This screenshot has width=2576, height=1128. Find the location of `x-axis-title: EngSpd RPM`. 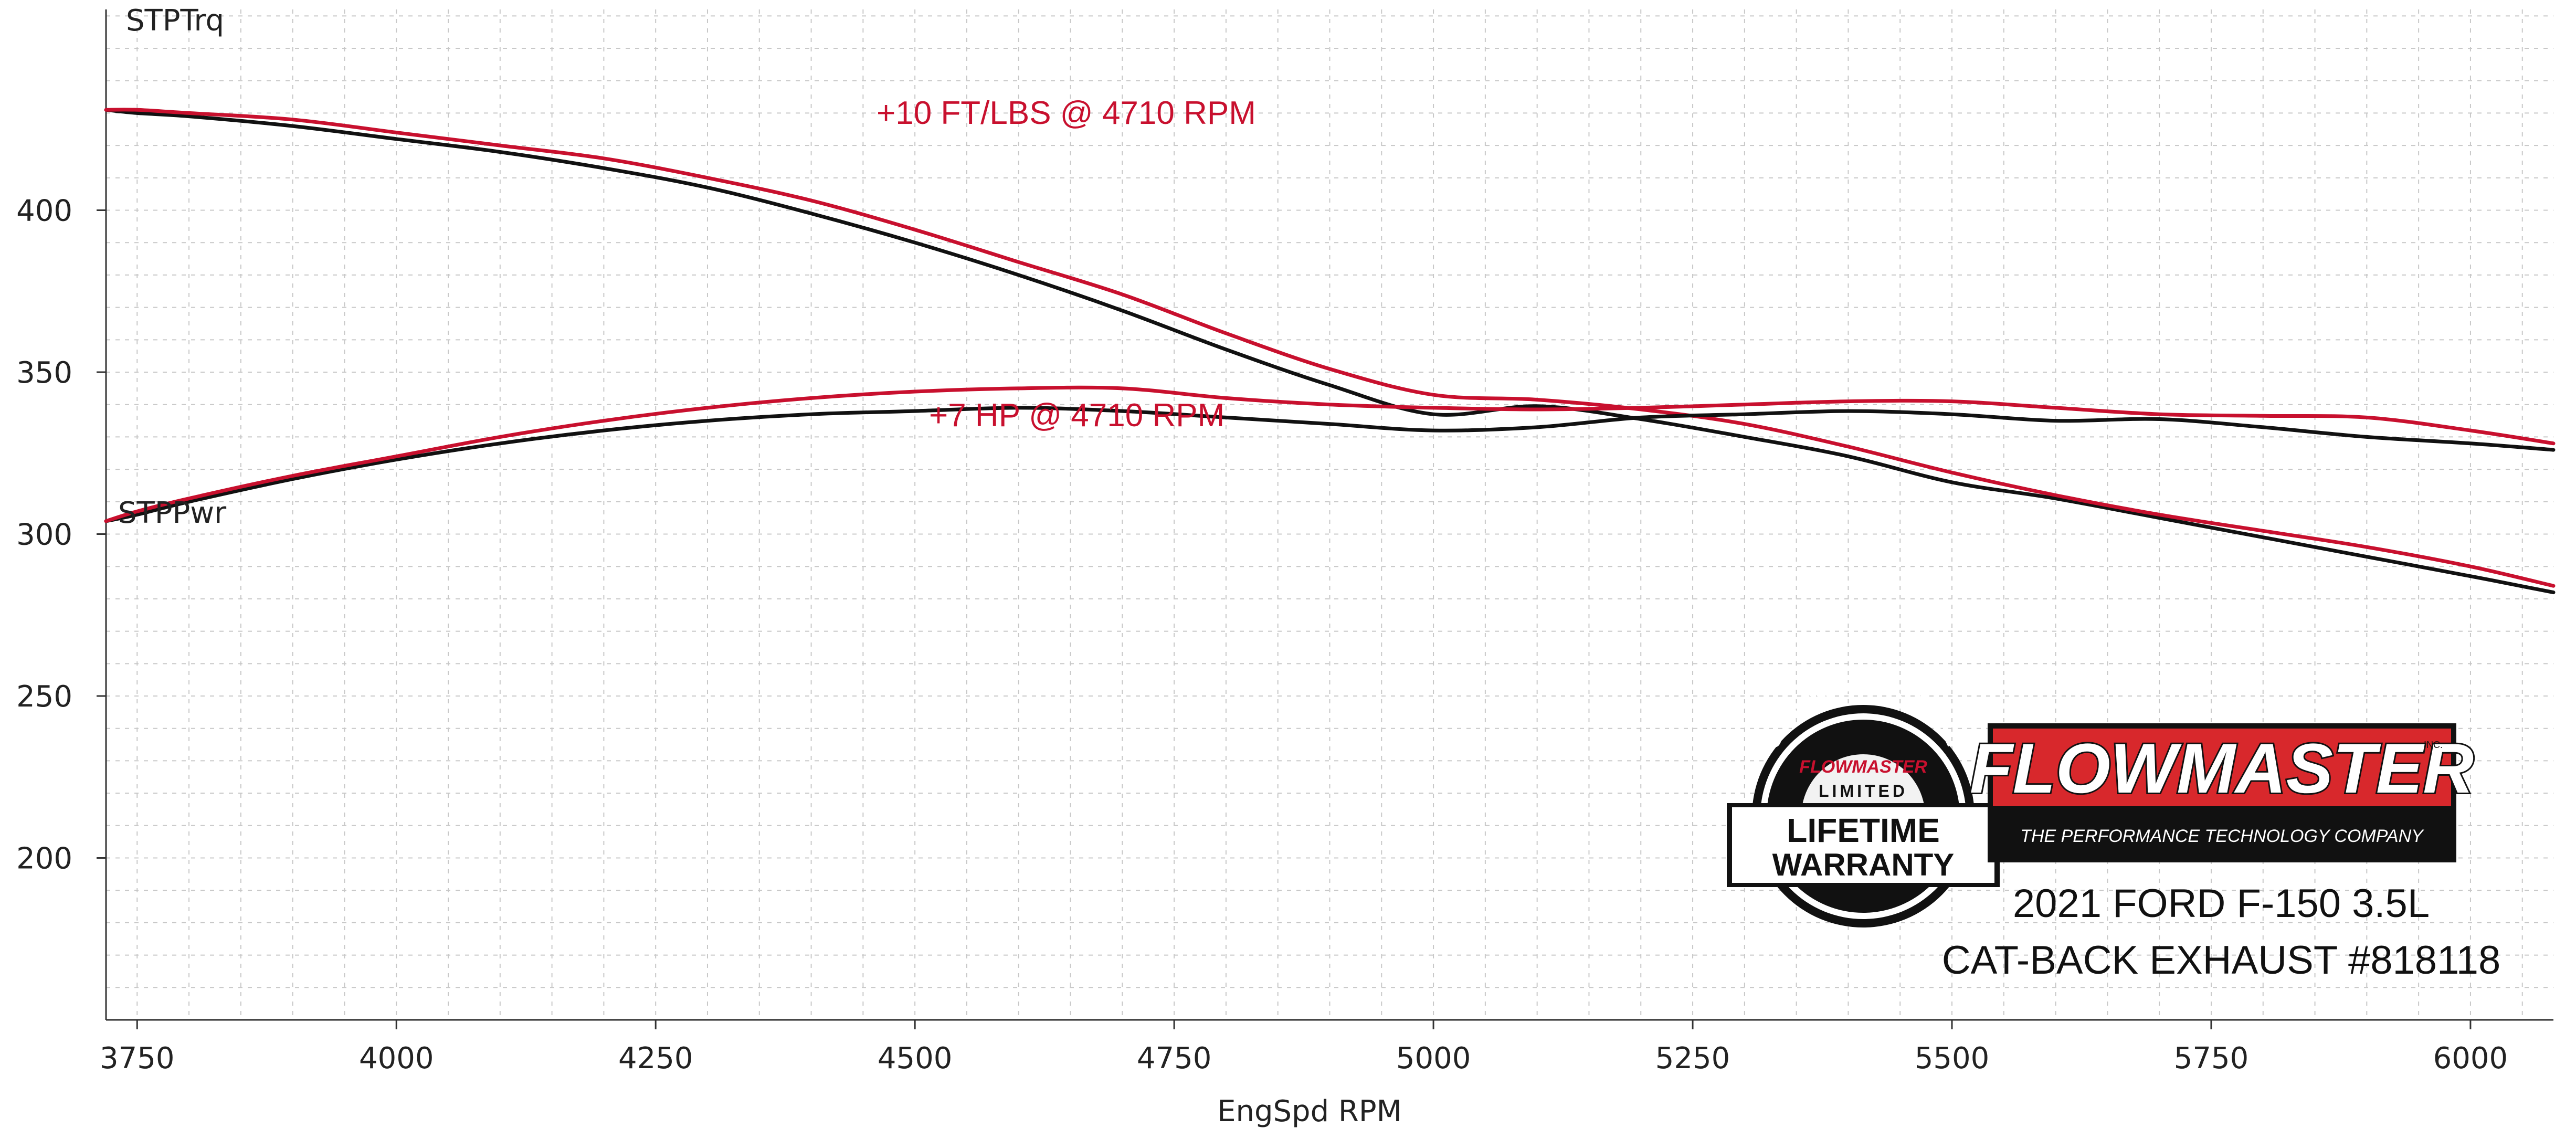

x-axis-title: EngSpd RPM is located at coordinates (1309, 1111).